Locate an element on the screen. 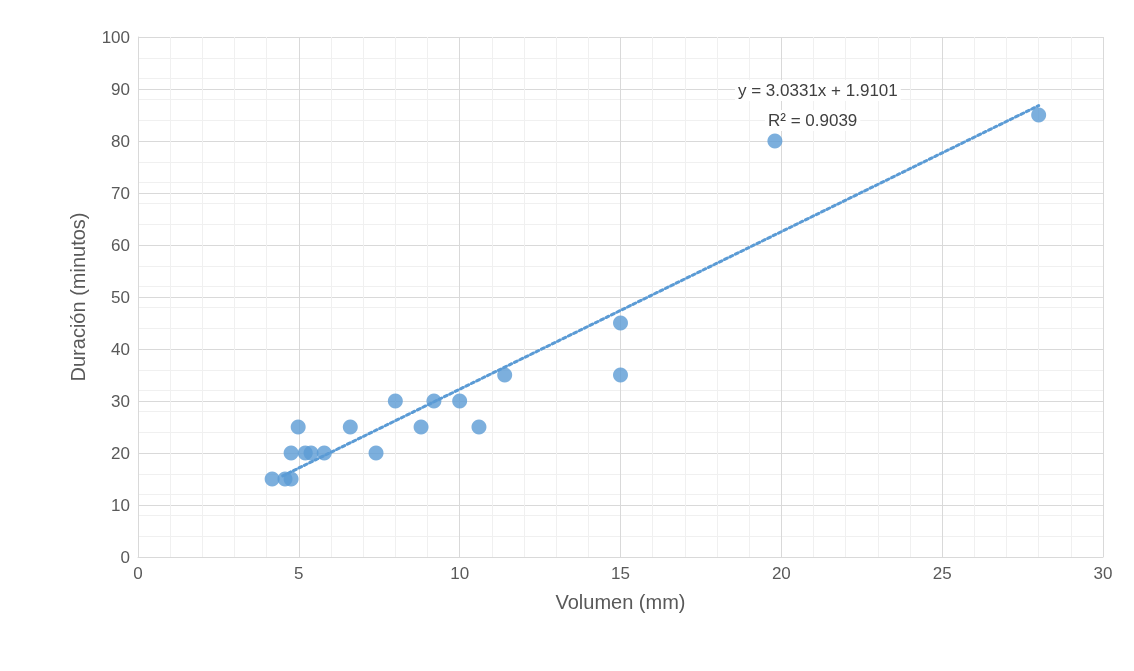 The image size is (1134, 671). x-tick-label: 15 is located at coordinates (620, 573).